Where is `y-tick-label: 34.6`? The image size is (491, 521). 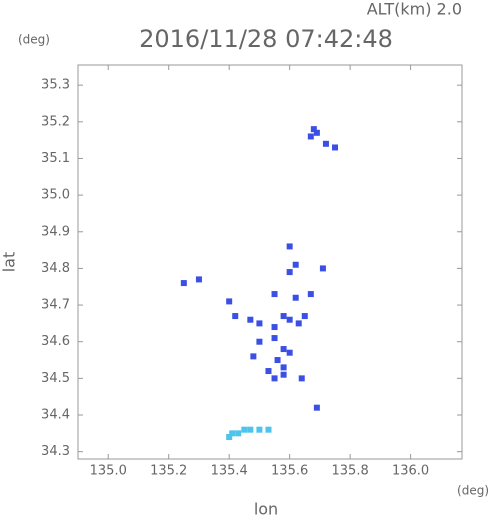
y-tick-label: 34.6 is located at coordinates (55, 341).